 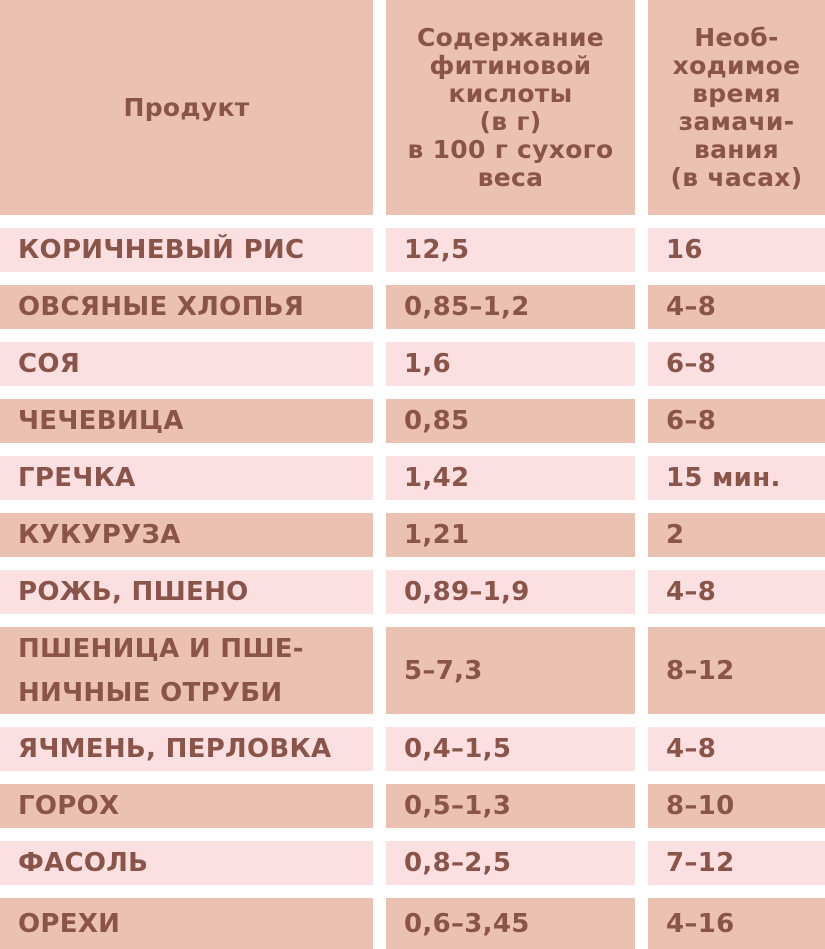 I want to click on product-cell: КУКУРУЗА, so click(x=186, y=535).